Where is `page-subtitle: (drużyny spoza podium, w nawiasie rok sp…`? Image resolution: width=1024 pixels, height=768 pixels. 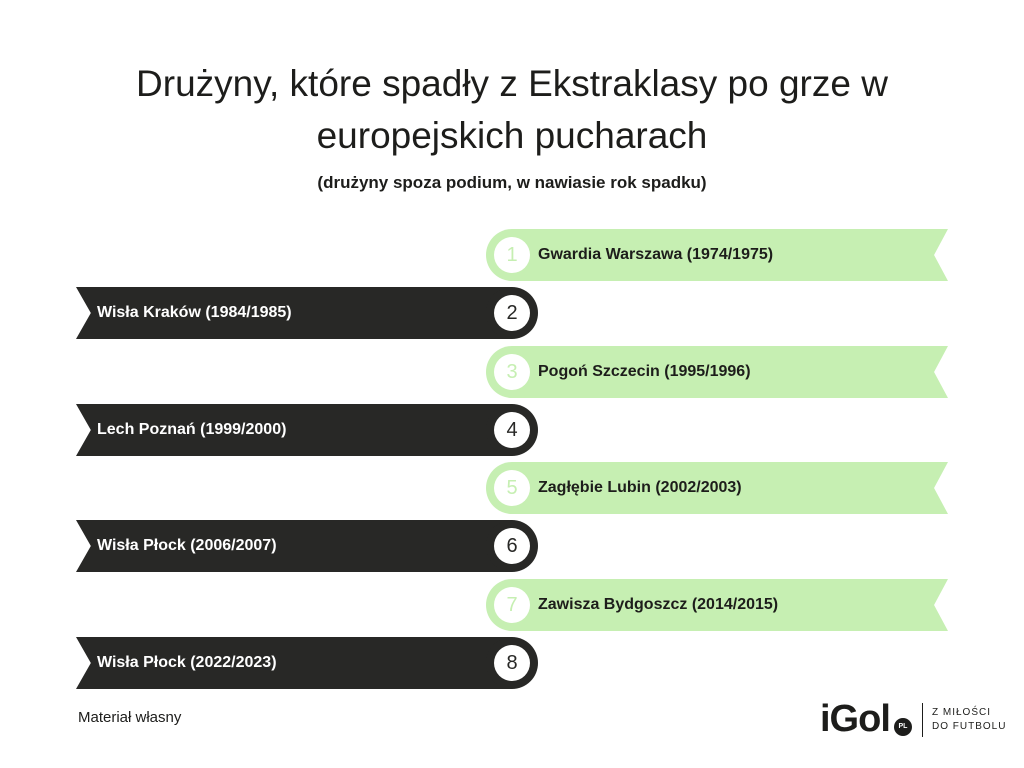 page-subtitle: (drużyny spoza podium, w nawiasie rok sp… is located at coordinates (512, 182).